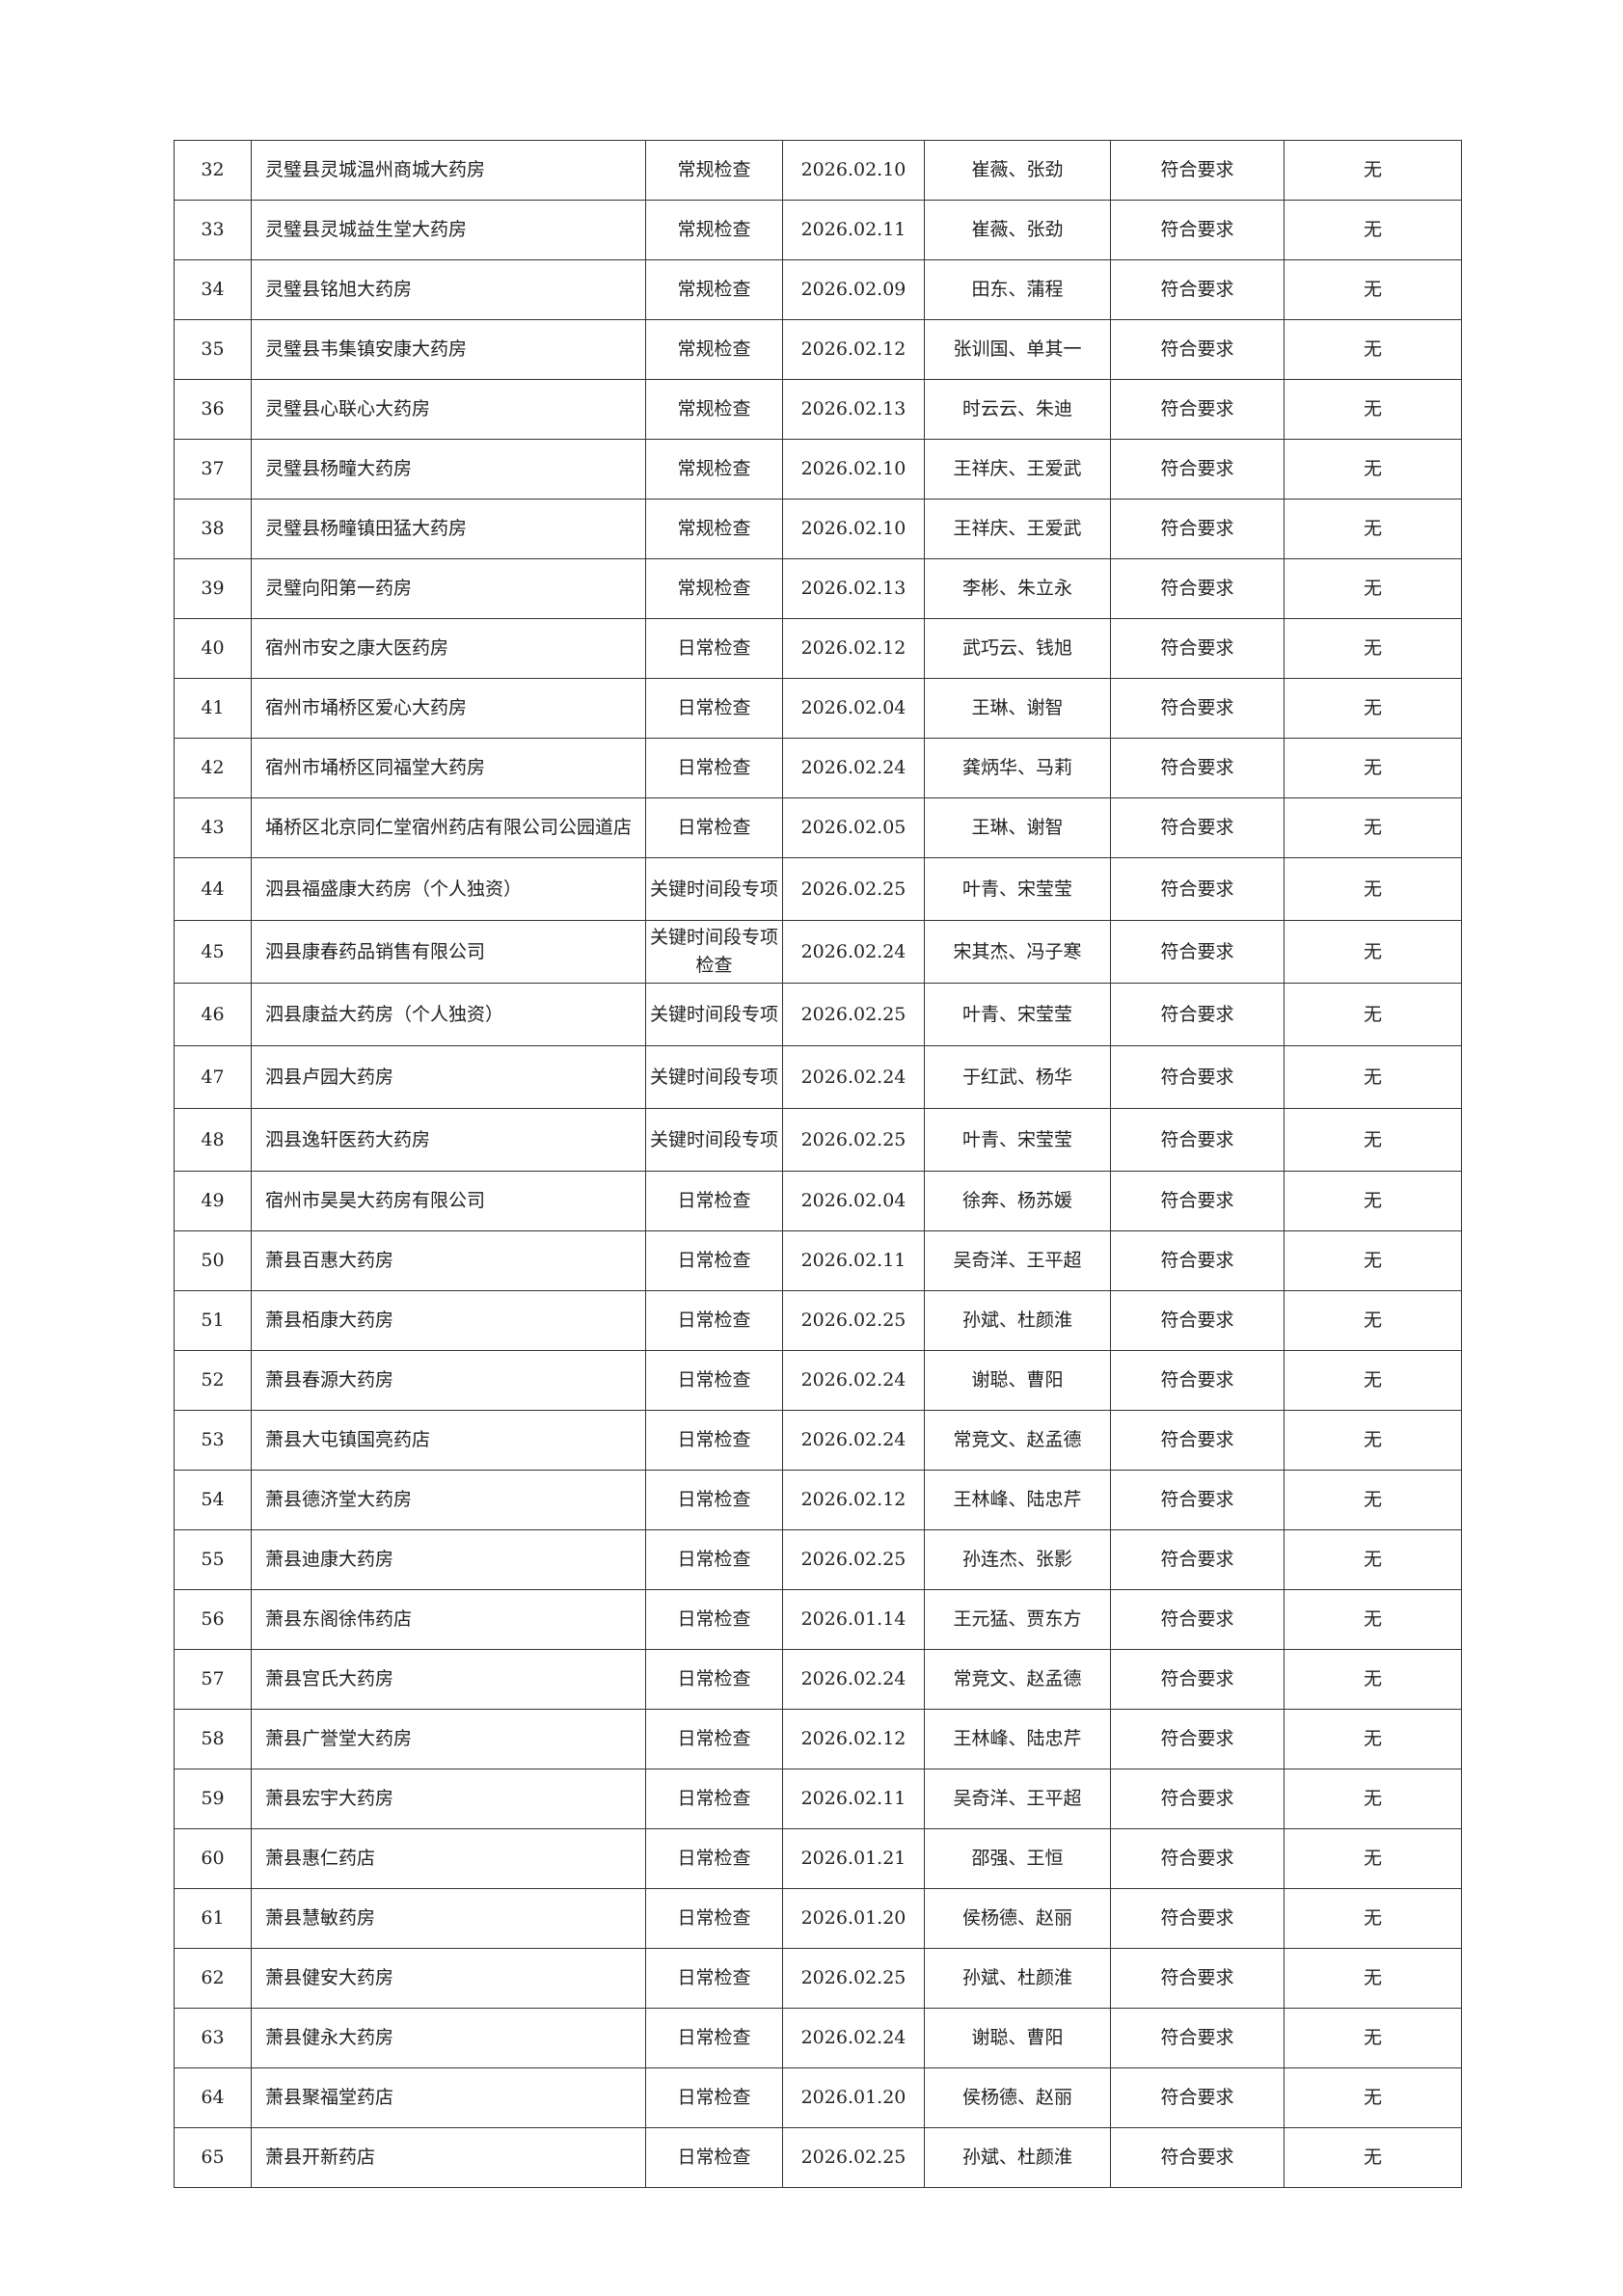 This screenshot has height=2296, width=1623. I want to click on row-number-cell: 54, so click(213, 1500).